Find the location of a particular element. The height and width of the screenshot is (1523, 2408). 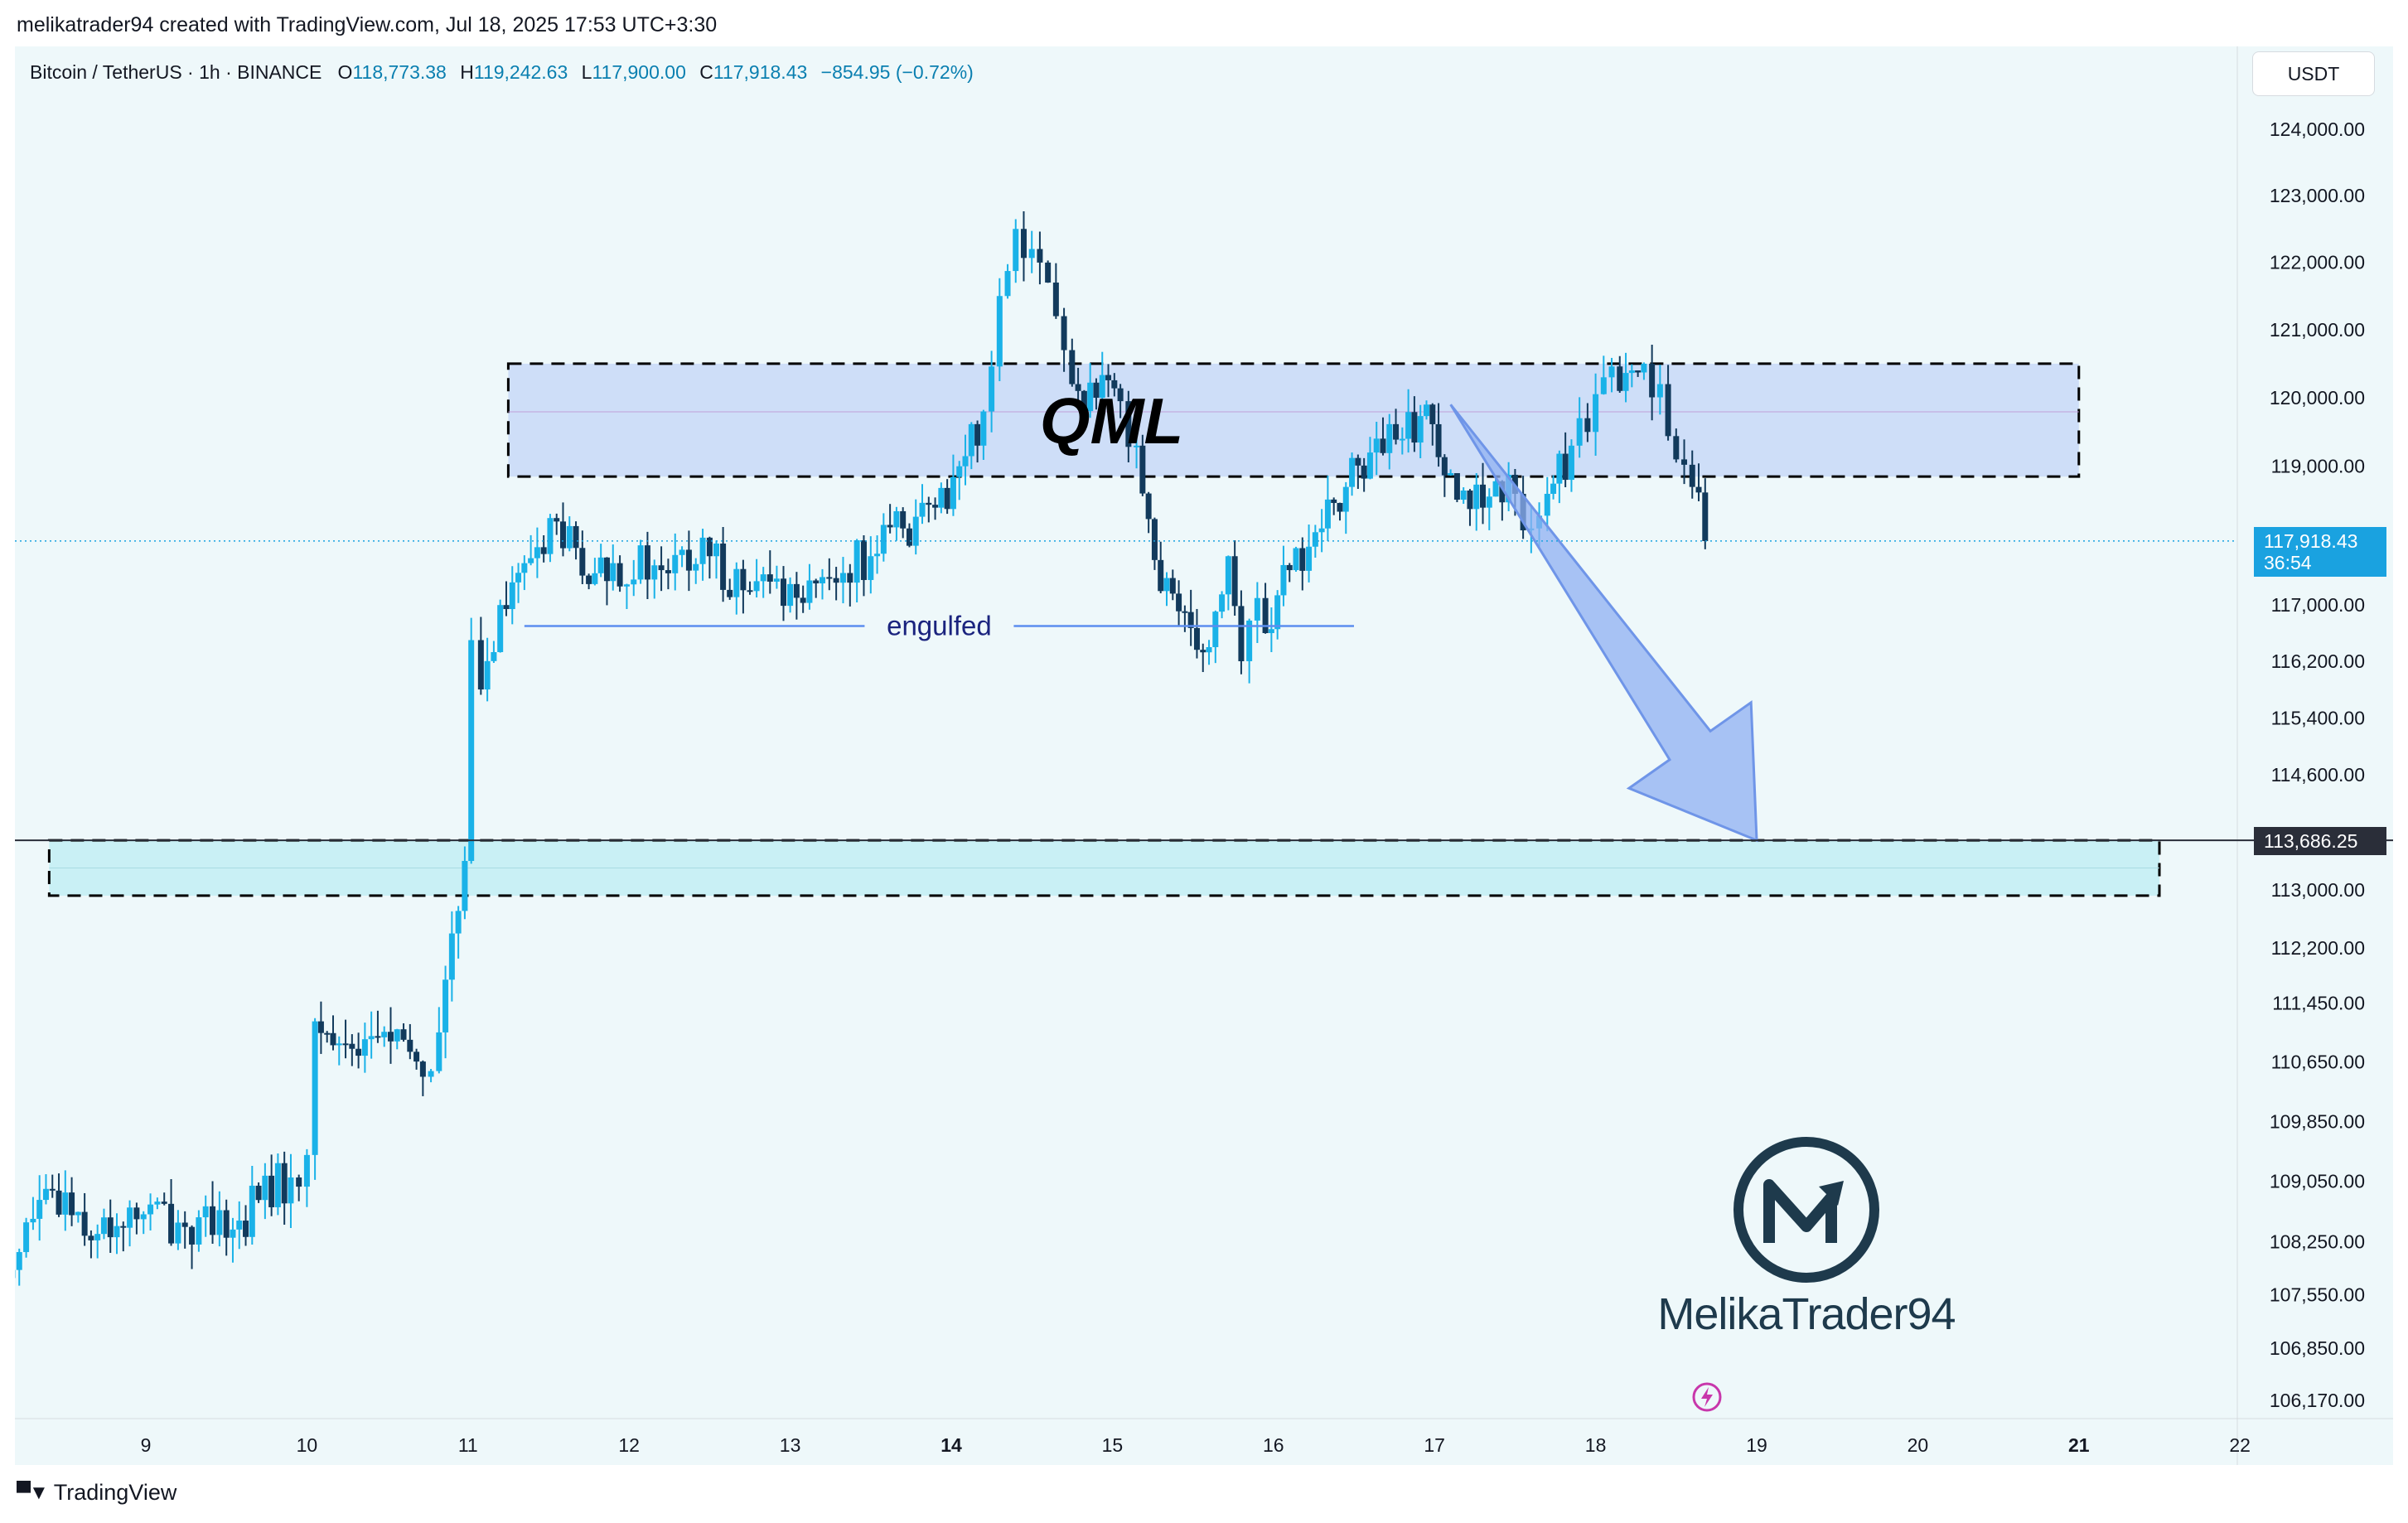

tradingview-brand: ▀▼ TradingView is located at coordinates (97, 1493).